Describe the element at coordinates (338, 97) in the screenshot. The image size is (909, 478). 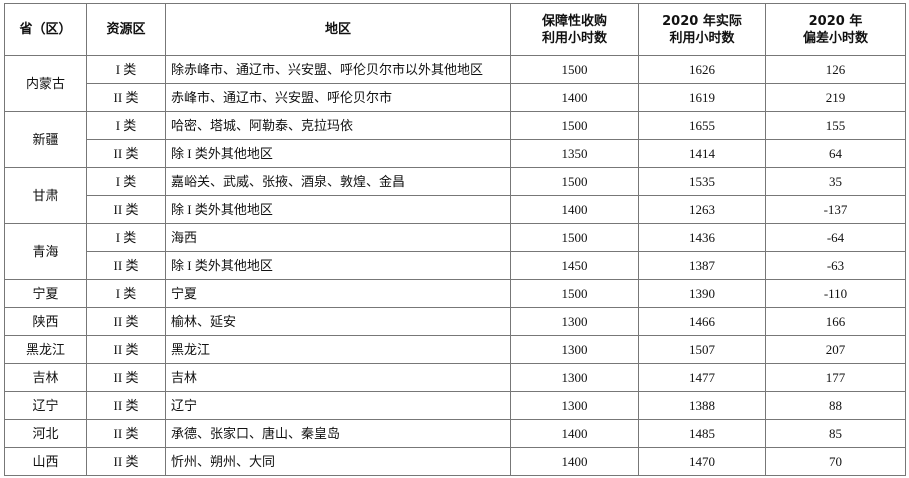
I see `region-cell: 赤峰市、通辽市、兴安盟、呼伦贝尔市` at that location.